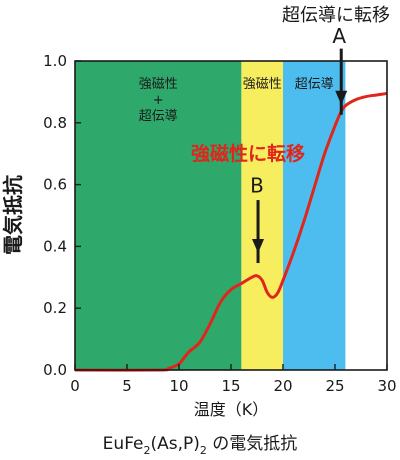 The height and width of the screenshot is (460, 400). What do you see at coordinates (75, 386) in the screenshot?
I see `x-tick-label: 0` at bounding box center [75, 386].